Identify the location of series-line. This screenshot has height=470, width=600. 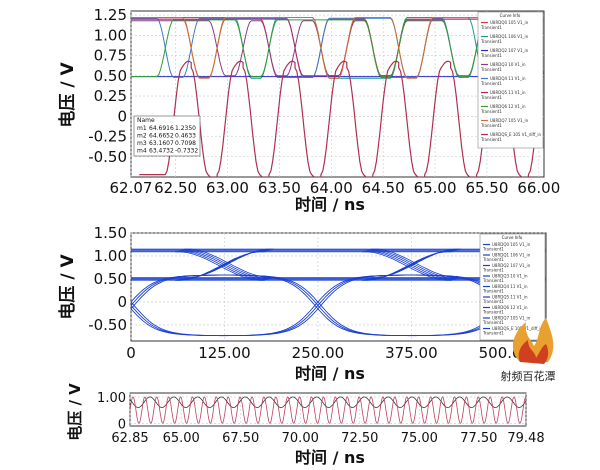
(337, 48).